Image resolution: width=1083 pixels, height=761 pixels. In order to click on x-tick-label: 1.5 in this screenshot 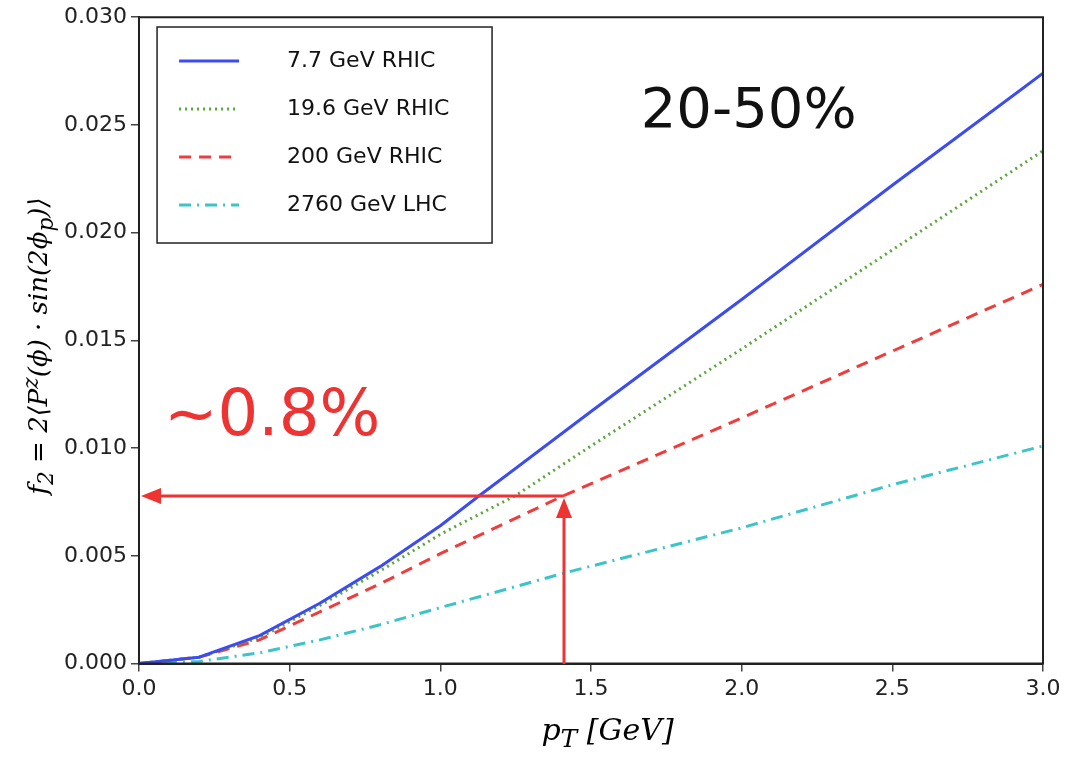, I will do `click(591, 687)`.